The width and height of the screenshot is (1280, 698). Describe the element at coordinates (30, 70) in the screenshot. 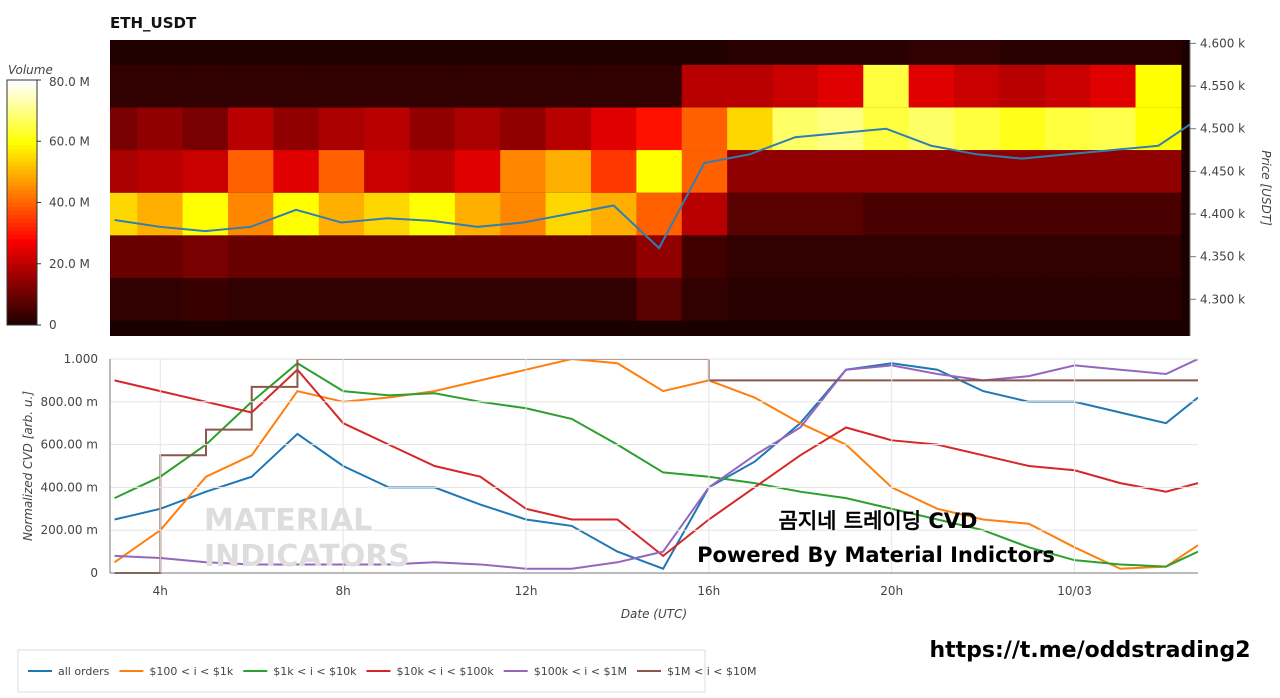

I see `colorbar-label: Volume` at that location.